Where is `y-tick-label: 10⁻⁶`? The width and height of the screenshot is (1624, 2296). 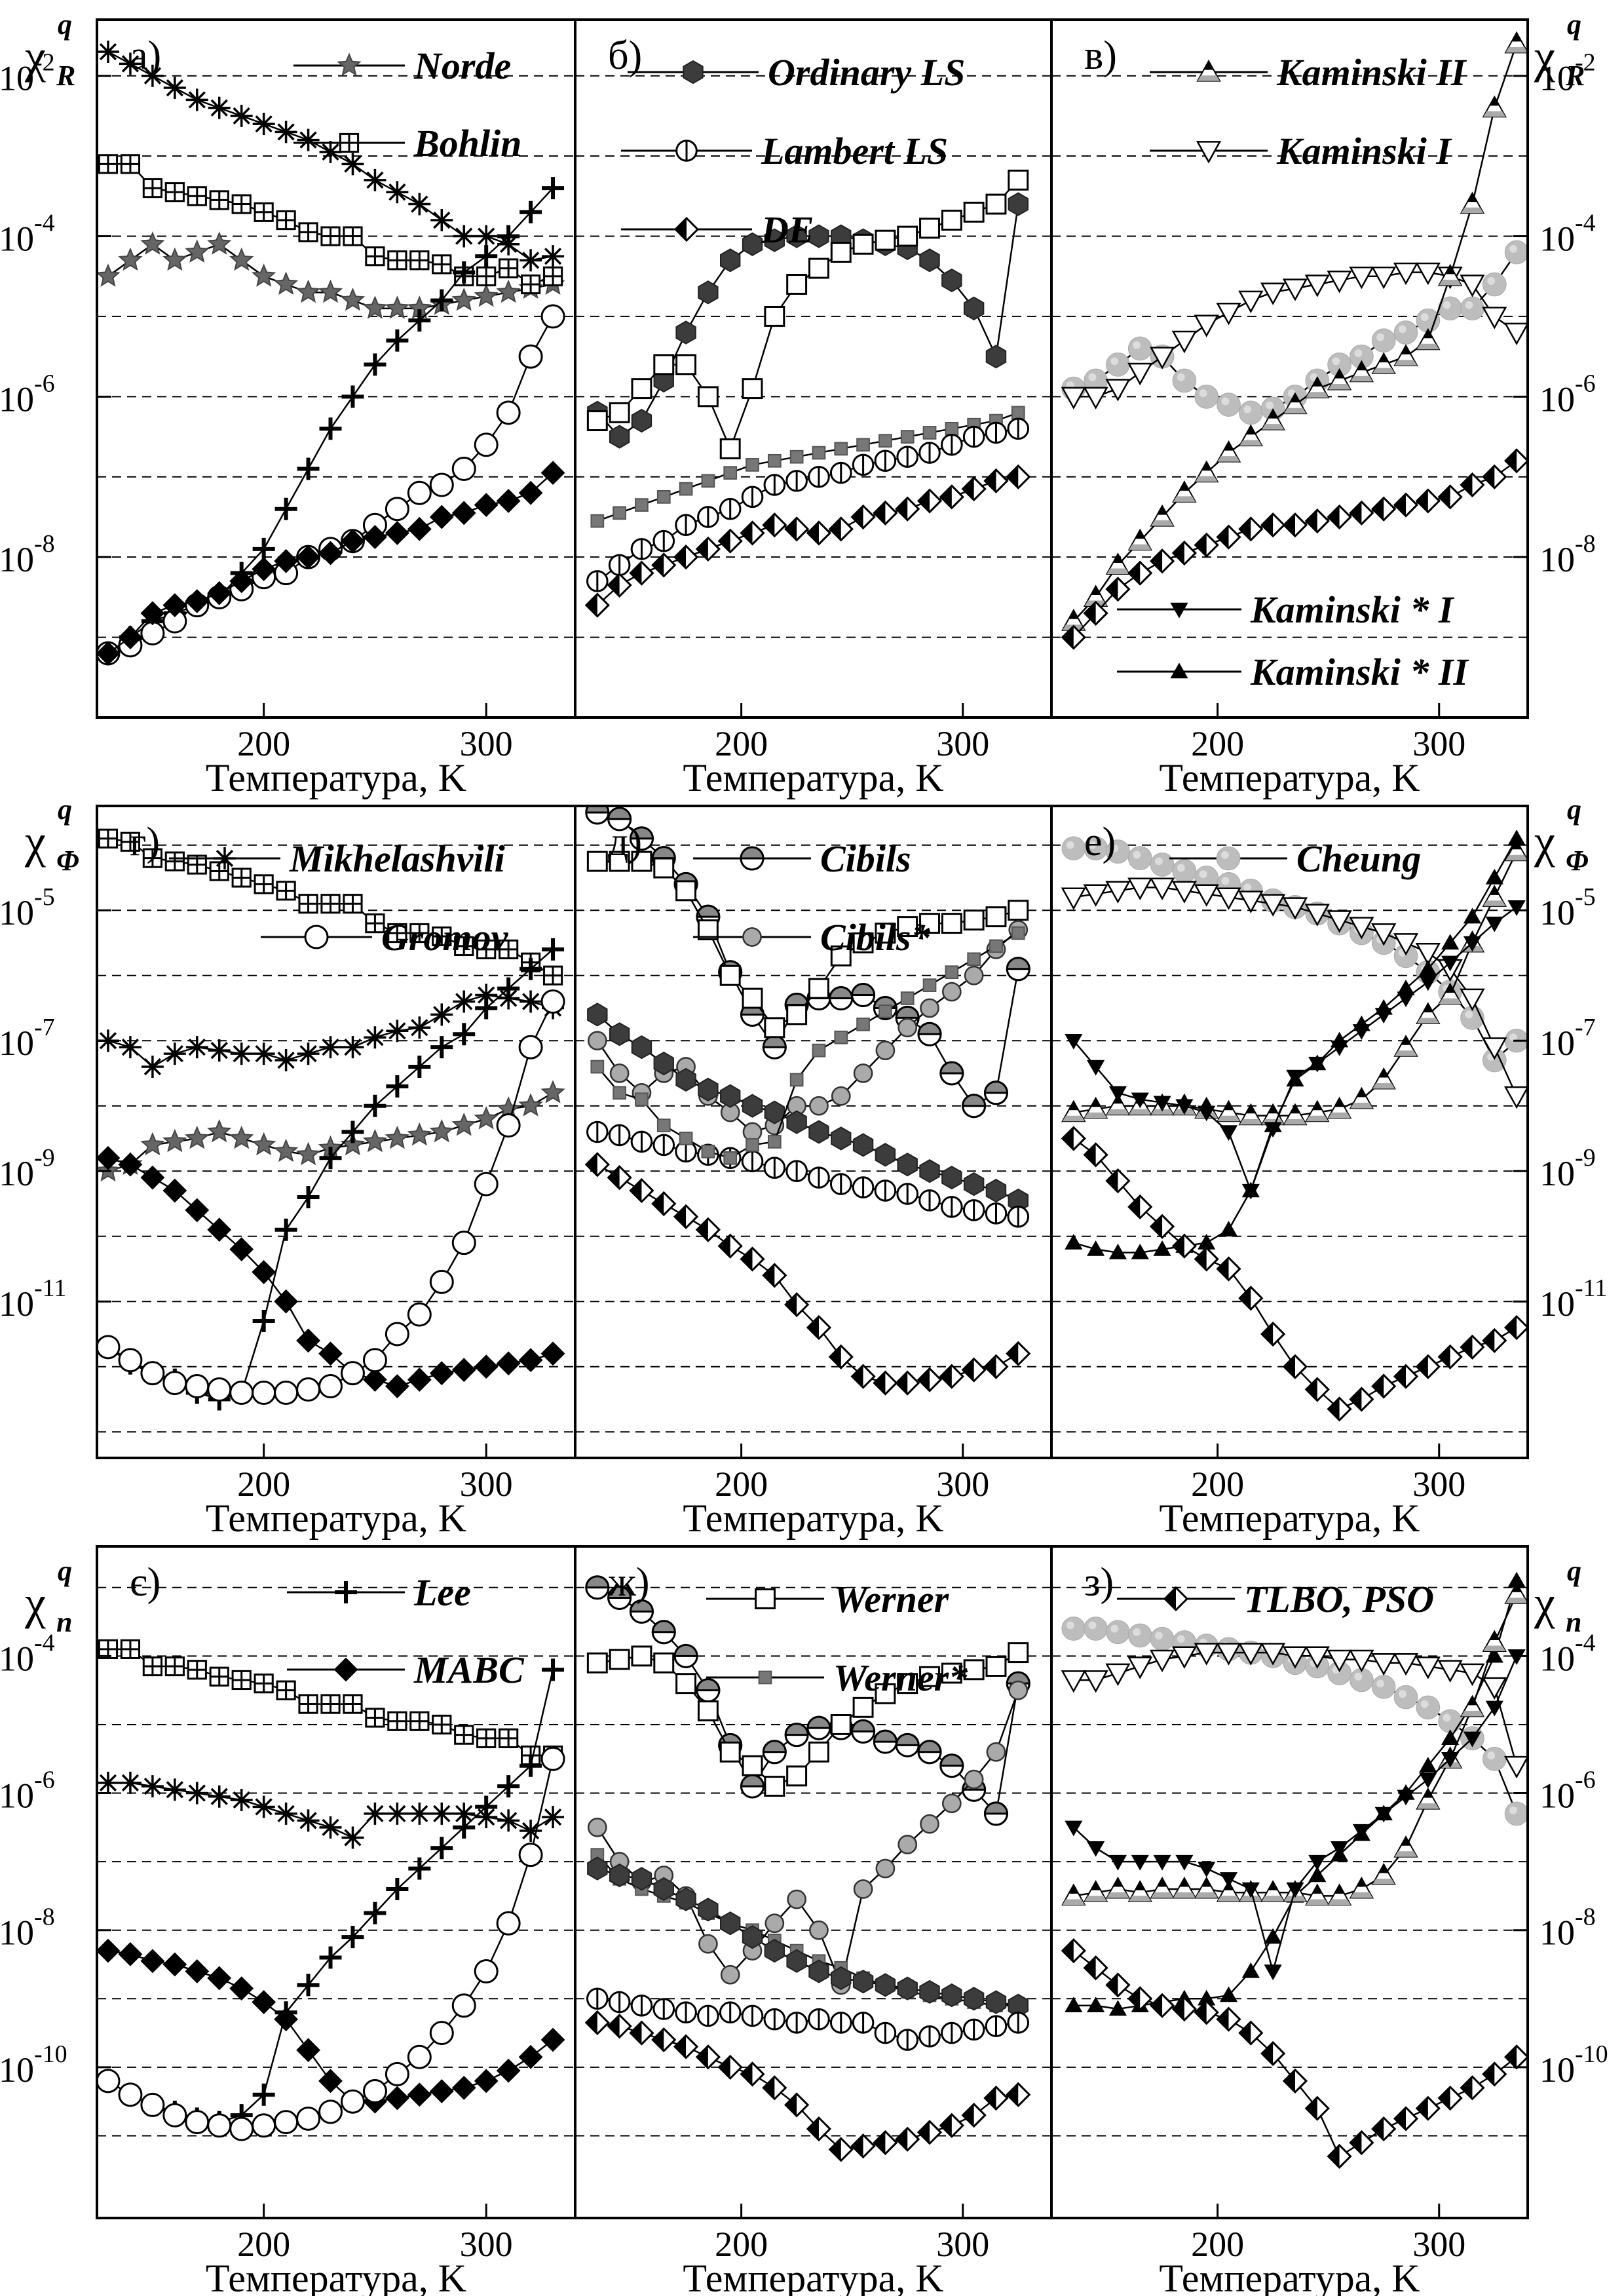
y-tick-label: 10⁻⁶ is located at coordinates (1567, 1791).